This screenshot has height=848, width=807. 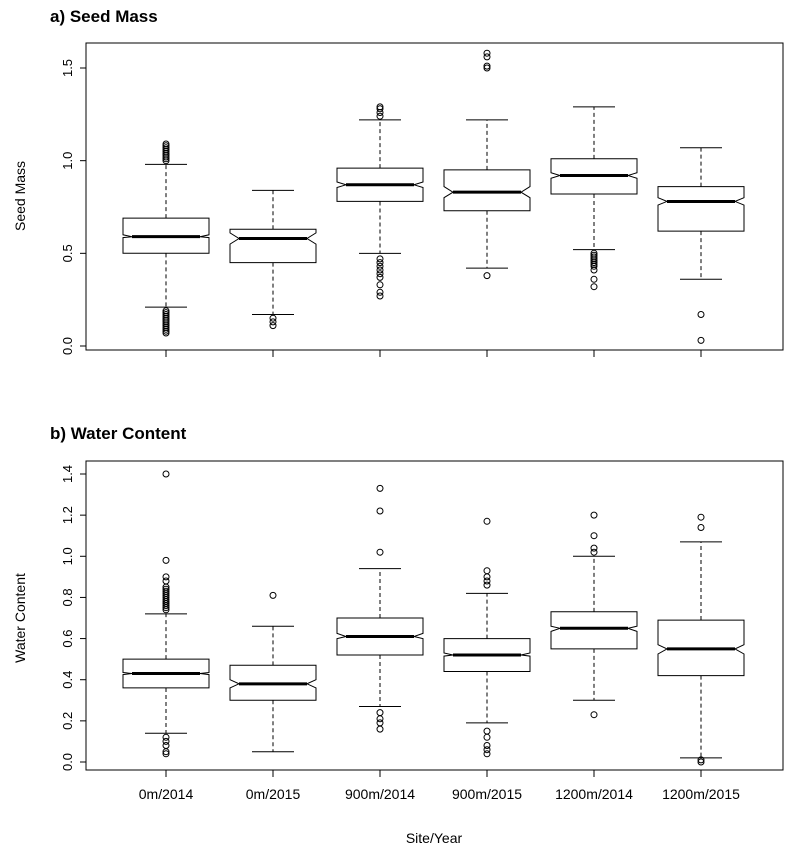 I want to click on x-tick-label: 900m/2014, so click(x=380, y=794).